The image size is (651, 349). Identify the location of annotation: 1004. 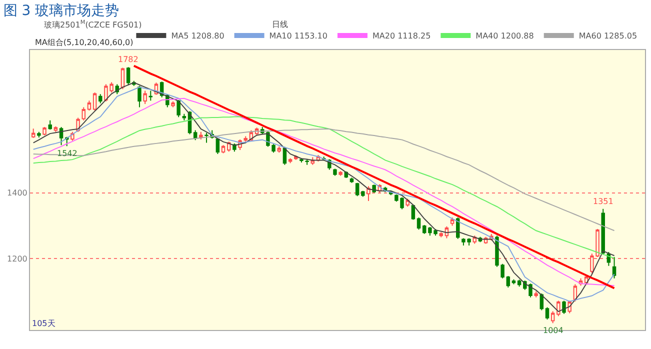
(553, 330).